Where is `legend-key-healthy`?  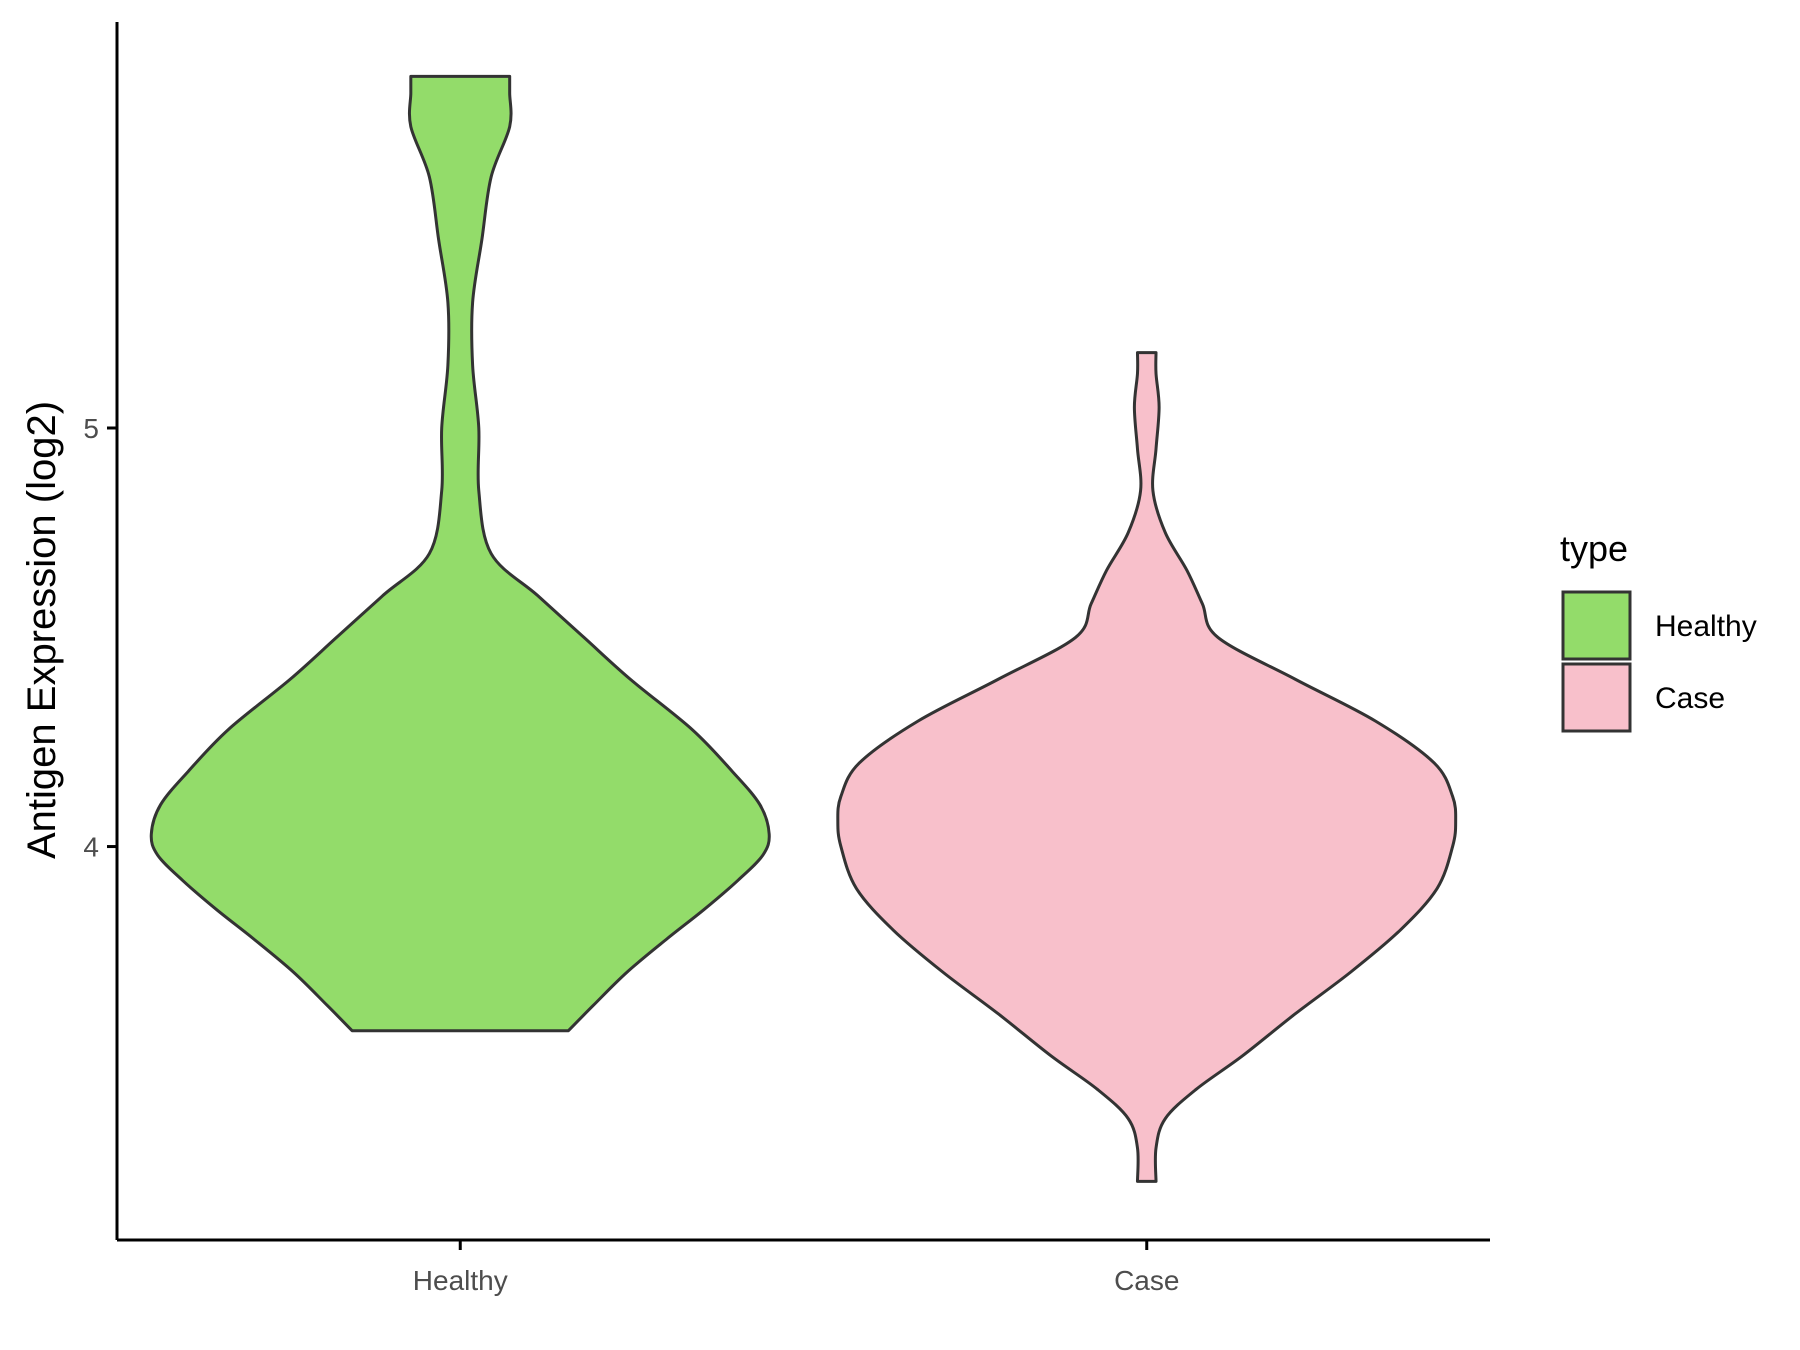
legend-key-healthy is located at coordinates (1596, 625).